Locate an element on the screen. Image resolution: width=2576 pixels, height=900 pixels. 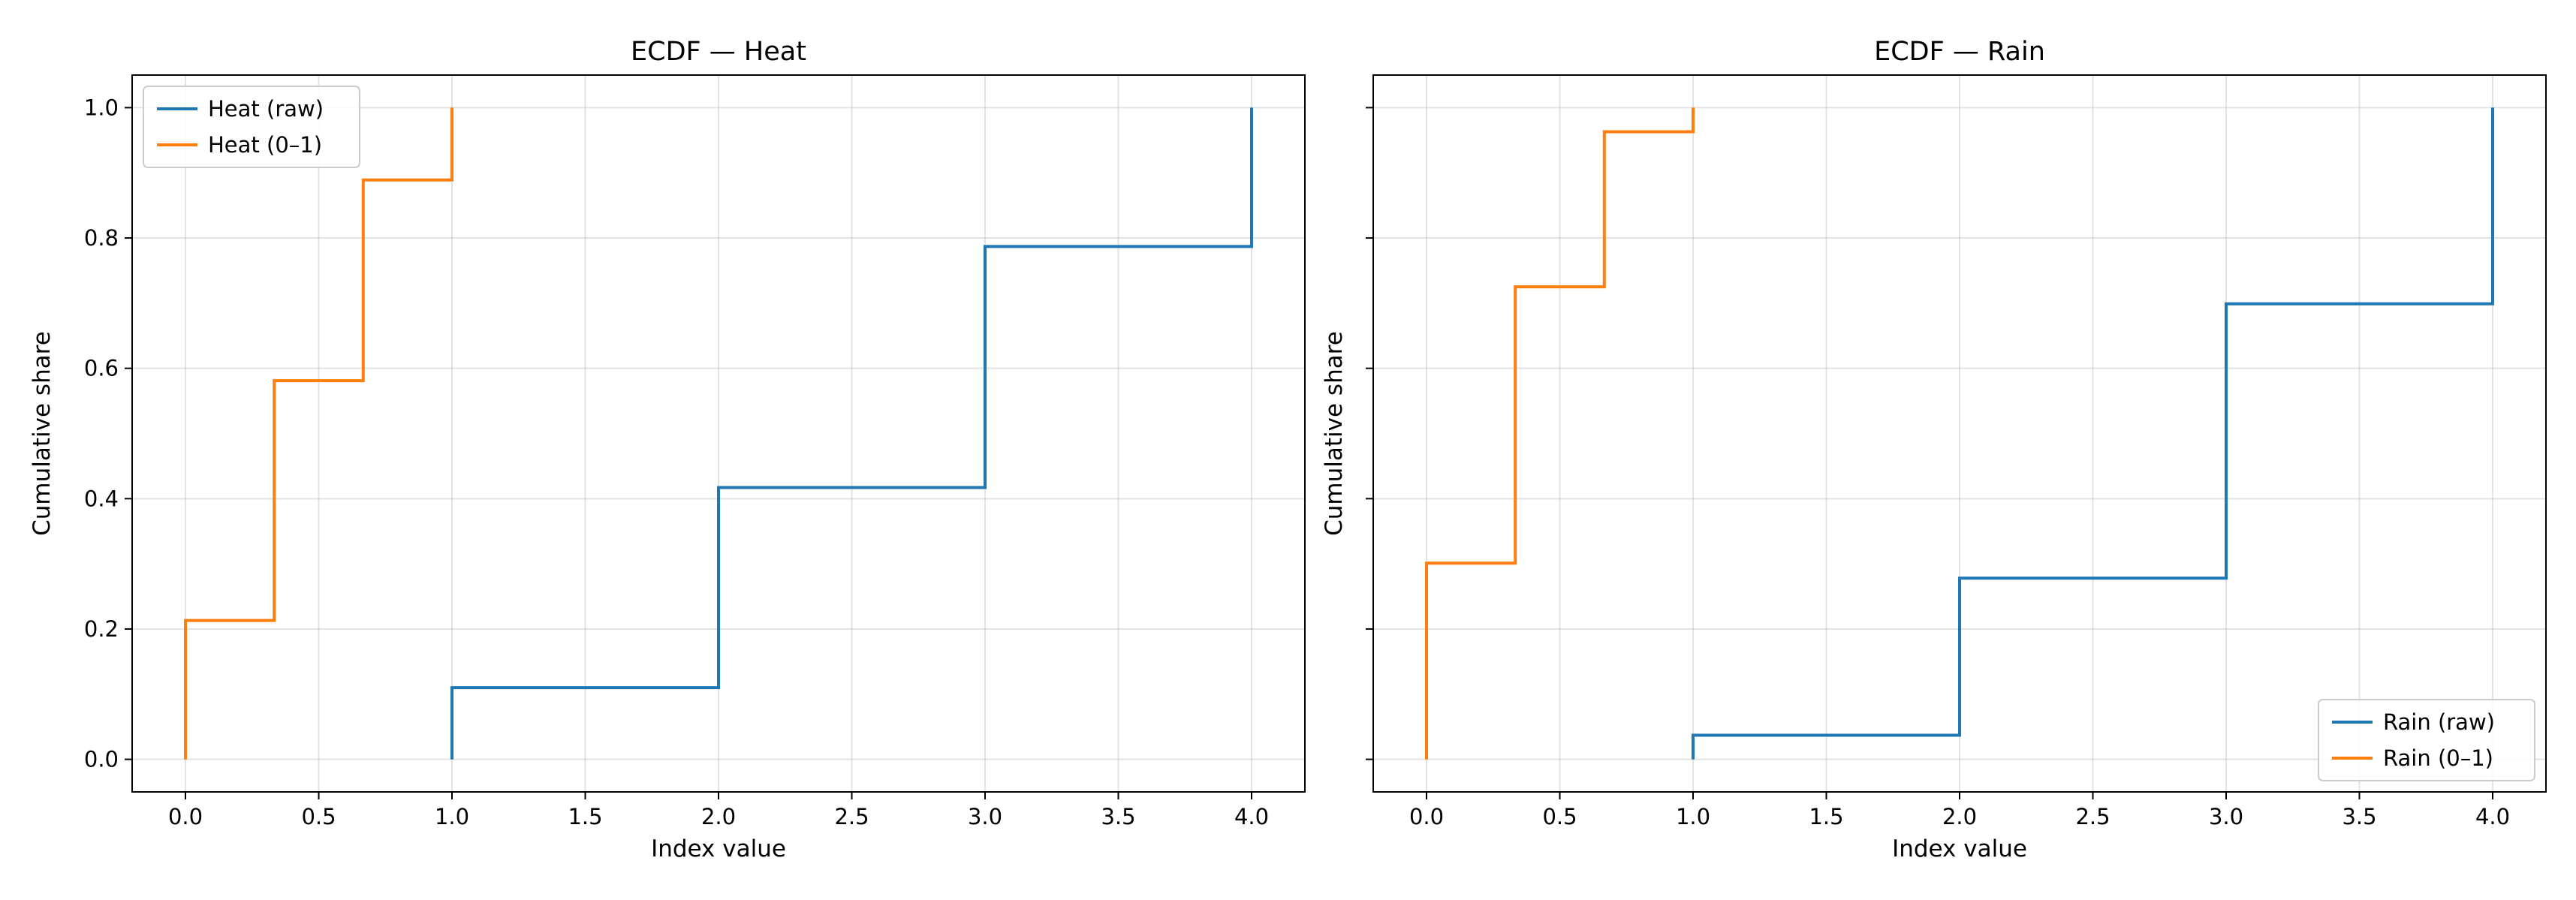
legend: Rain (raw) Rain (0–1) is located at coordinates (2426, 740).